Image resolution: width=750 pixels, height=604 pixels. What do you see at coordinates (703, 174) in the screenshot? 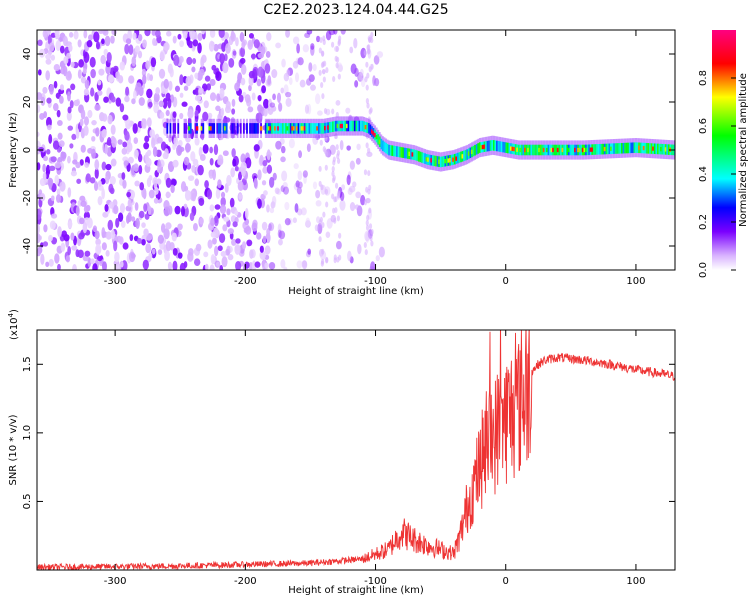
I see `colorbar-tick-label: 0.4` at bounding box center [703, 174].